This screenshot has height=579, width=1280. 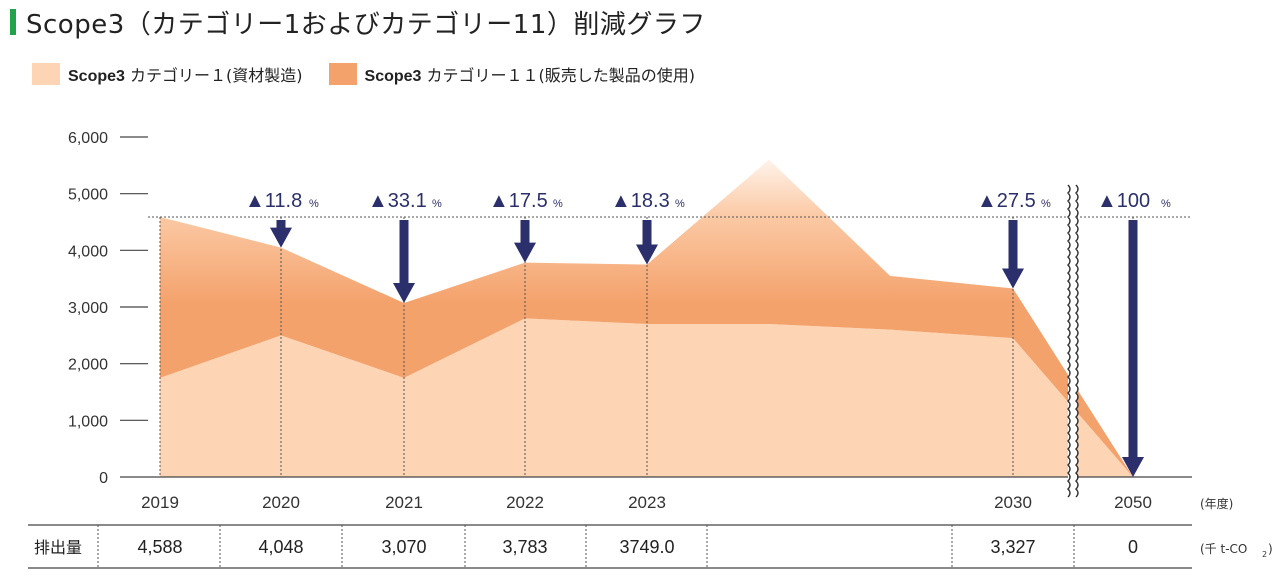 I want to click on y-tick-label: 2,000, so click(x=88, y=365).